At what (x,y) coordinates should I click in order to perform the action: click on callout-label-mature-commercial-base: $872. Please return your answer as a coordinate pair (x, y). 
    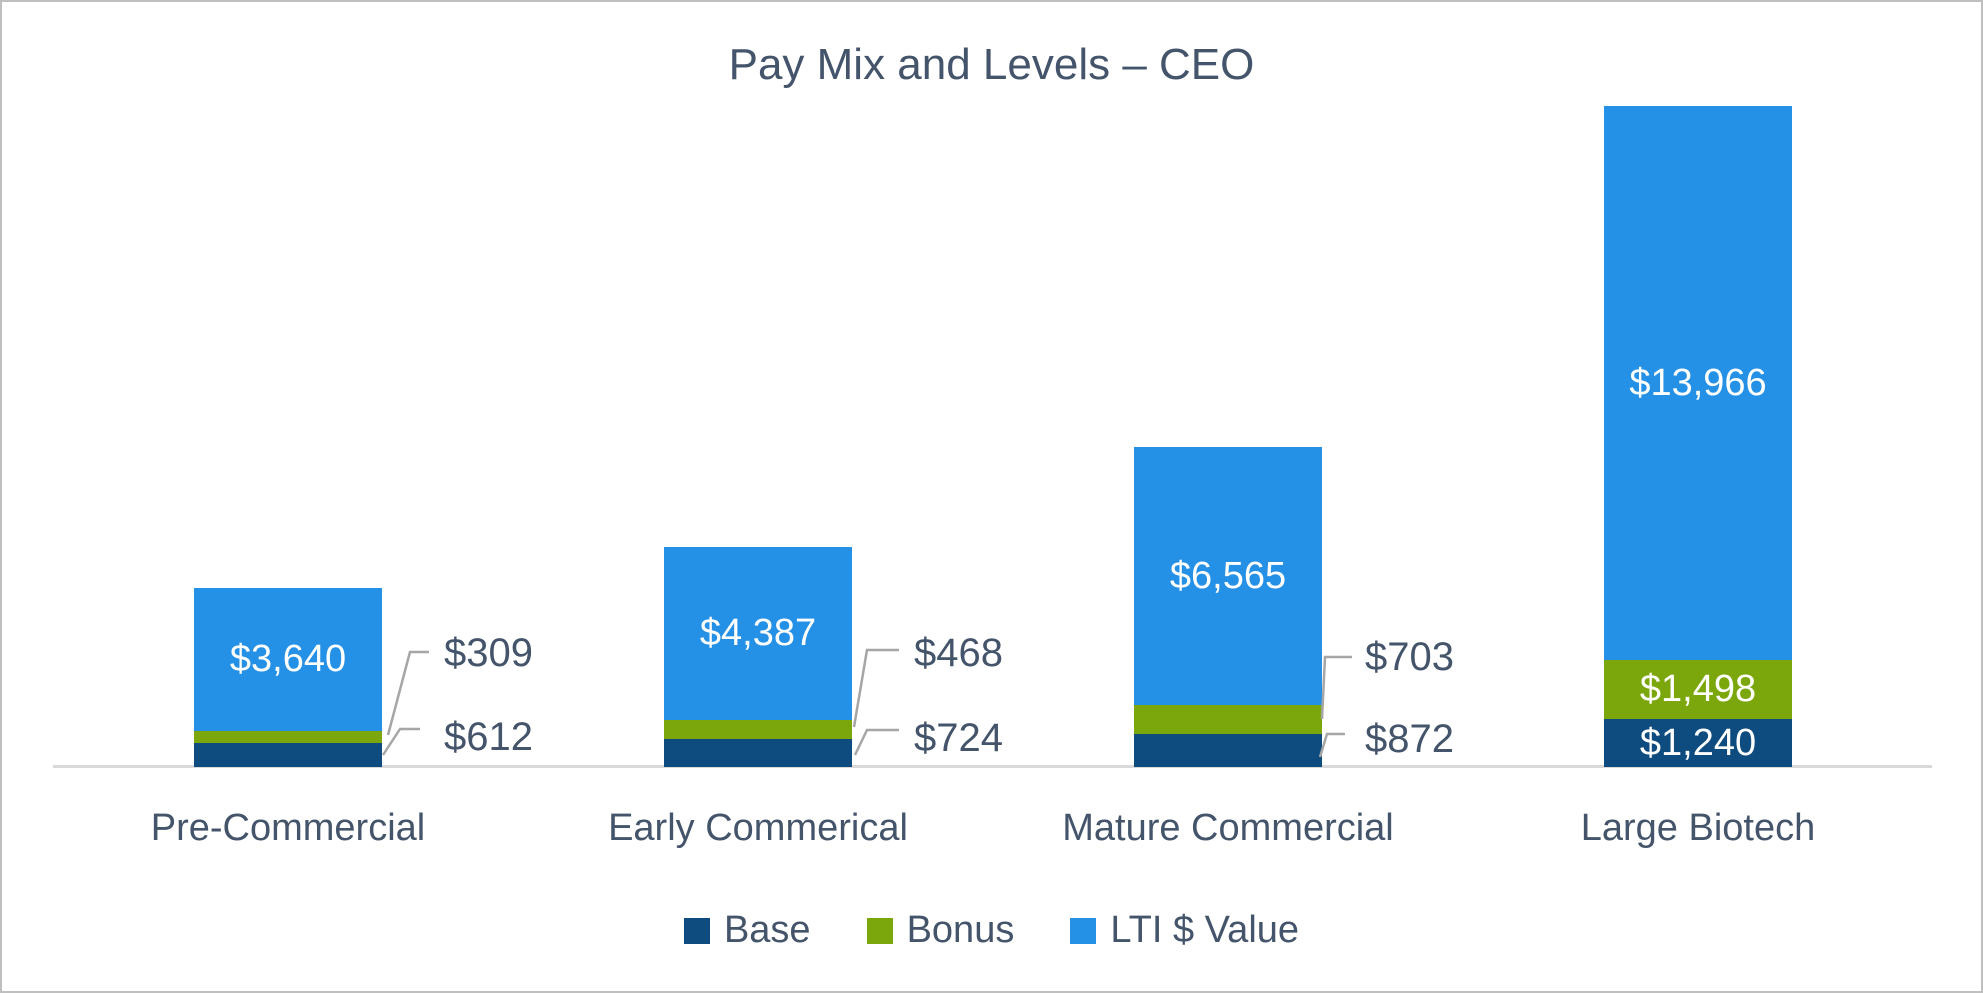
    Looking at the image, I should click on (1409, 739).